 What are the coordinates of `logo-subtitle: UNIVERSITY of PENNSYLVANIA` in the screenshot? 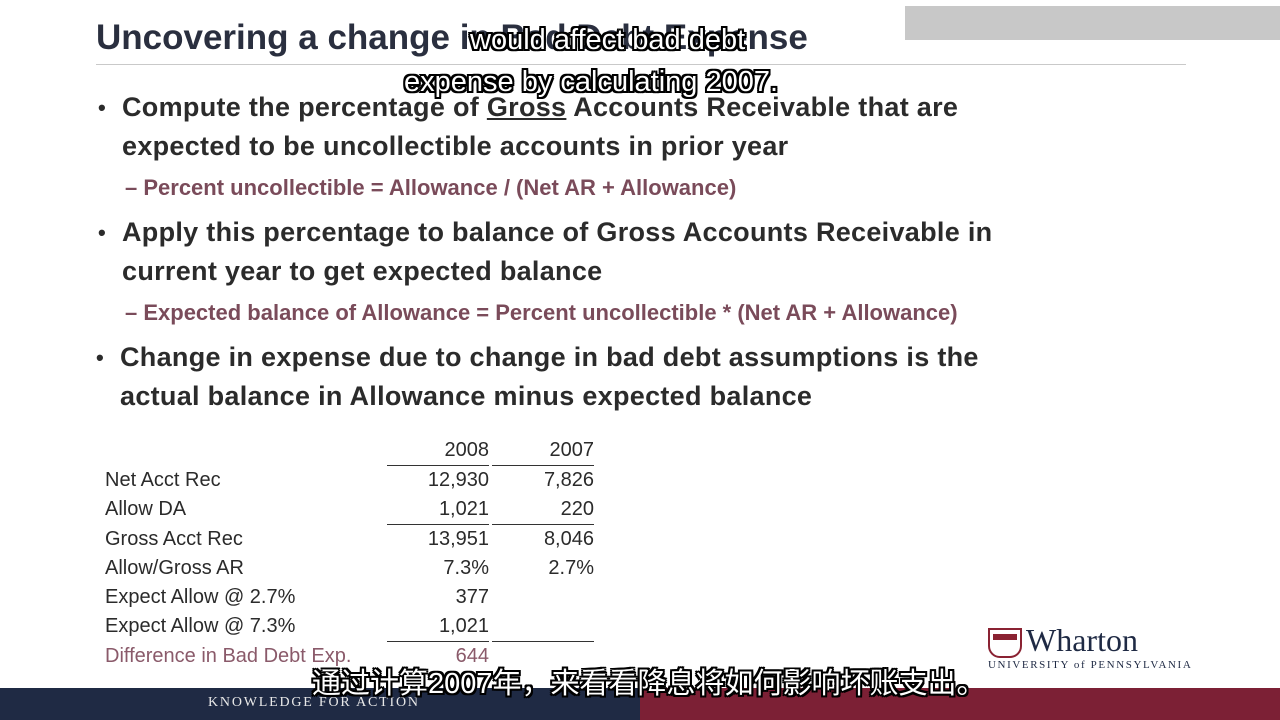 It's located at (1090, 665).